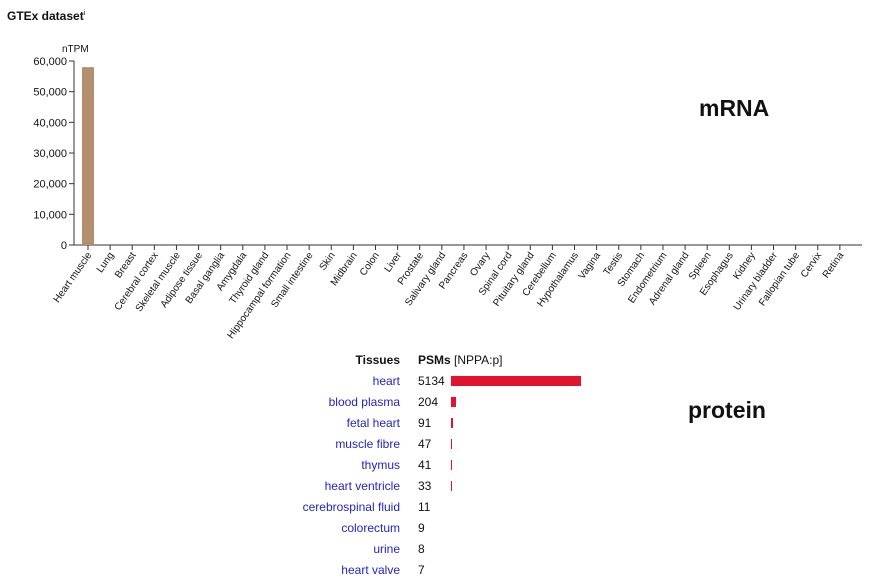  What do you see at coordinates (50, 215) in the screenshot?
I see `y-tick-label: 10,000` at bounding box center [50, 215].